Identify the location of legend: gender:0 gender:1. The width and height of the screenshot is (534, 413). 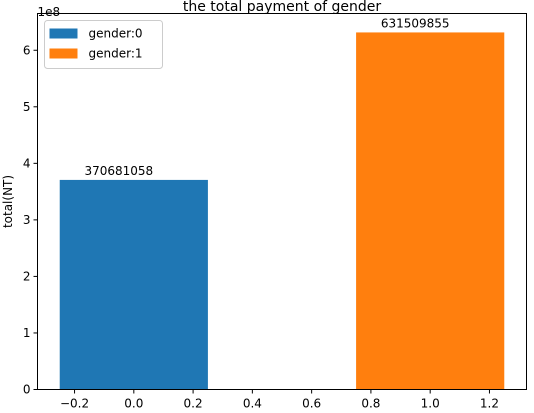
(103, 44).